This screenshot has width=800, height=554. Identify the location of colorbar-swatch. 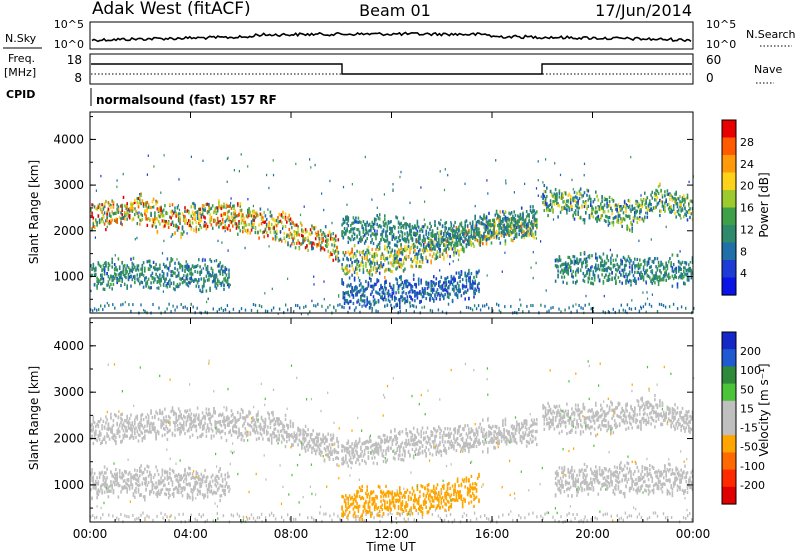
(729, 234).